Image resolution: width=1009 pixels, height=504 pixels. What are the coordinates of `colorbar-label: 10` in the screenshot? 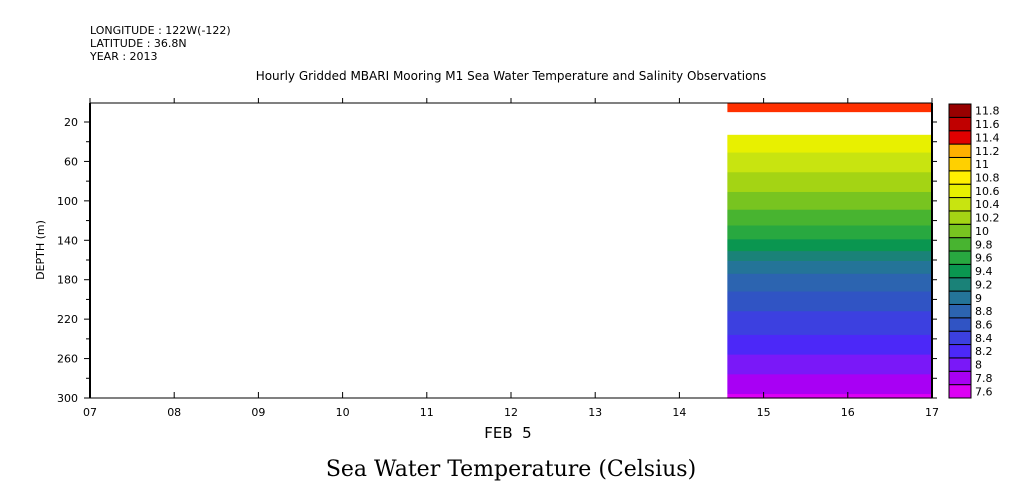 It's located at (982, 231).